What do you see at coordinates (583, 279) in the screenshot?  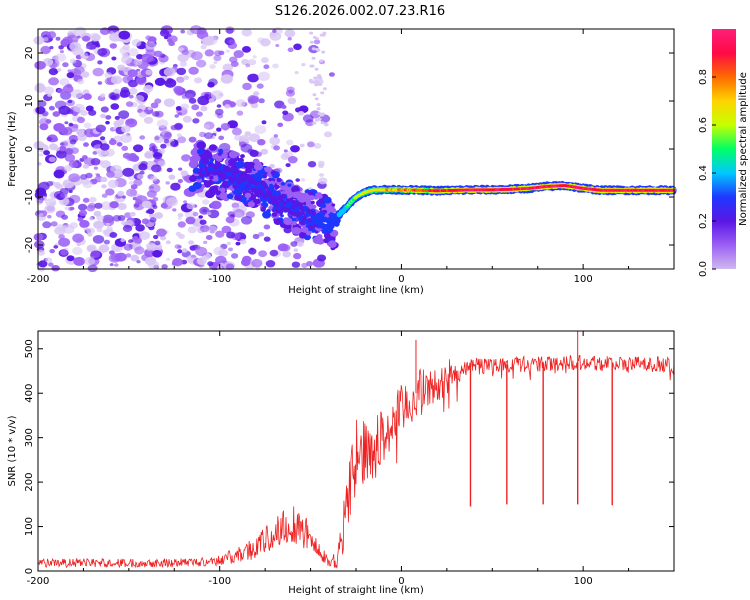 I see `spectrogram-x-tick-label: 100` at bounding box center [583, 279].